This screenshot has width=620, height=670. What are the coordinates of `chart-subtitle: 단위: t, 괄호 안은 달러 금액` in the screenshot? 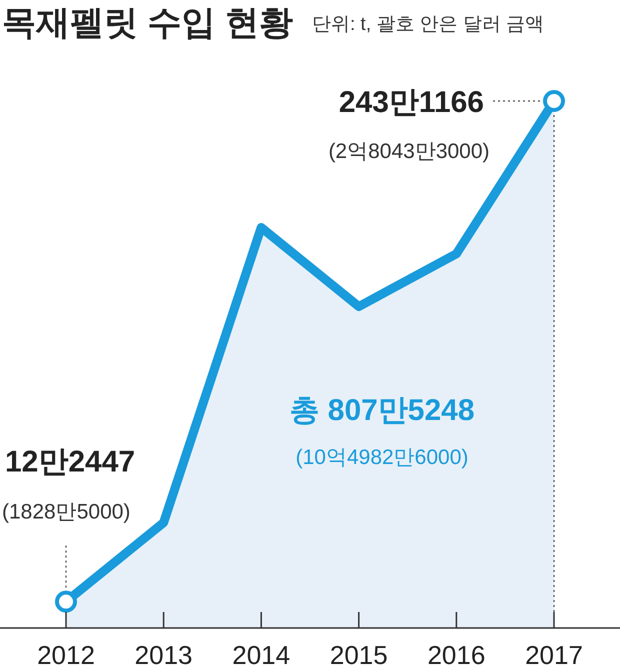 It's located at (428, 24).